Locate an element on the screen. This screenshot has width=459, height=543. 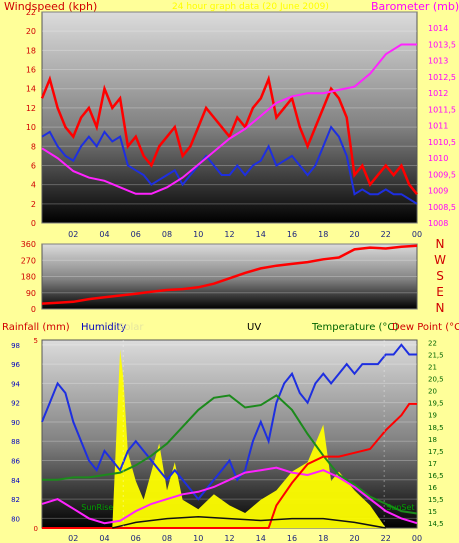
direction-tick-label: 90 is located at coordinates (31, 293).